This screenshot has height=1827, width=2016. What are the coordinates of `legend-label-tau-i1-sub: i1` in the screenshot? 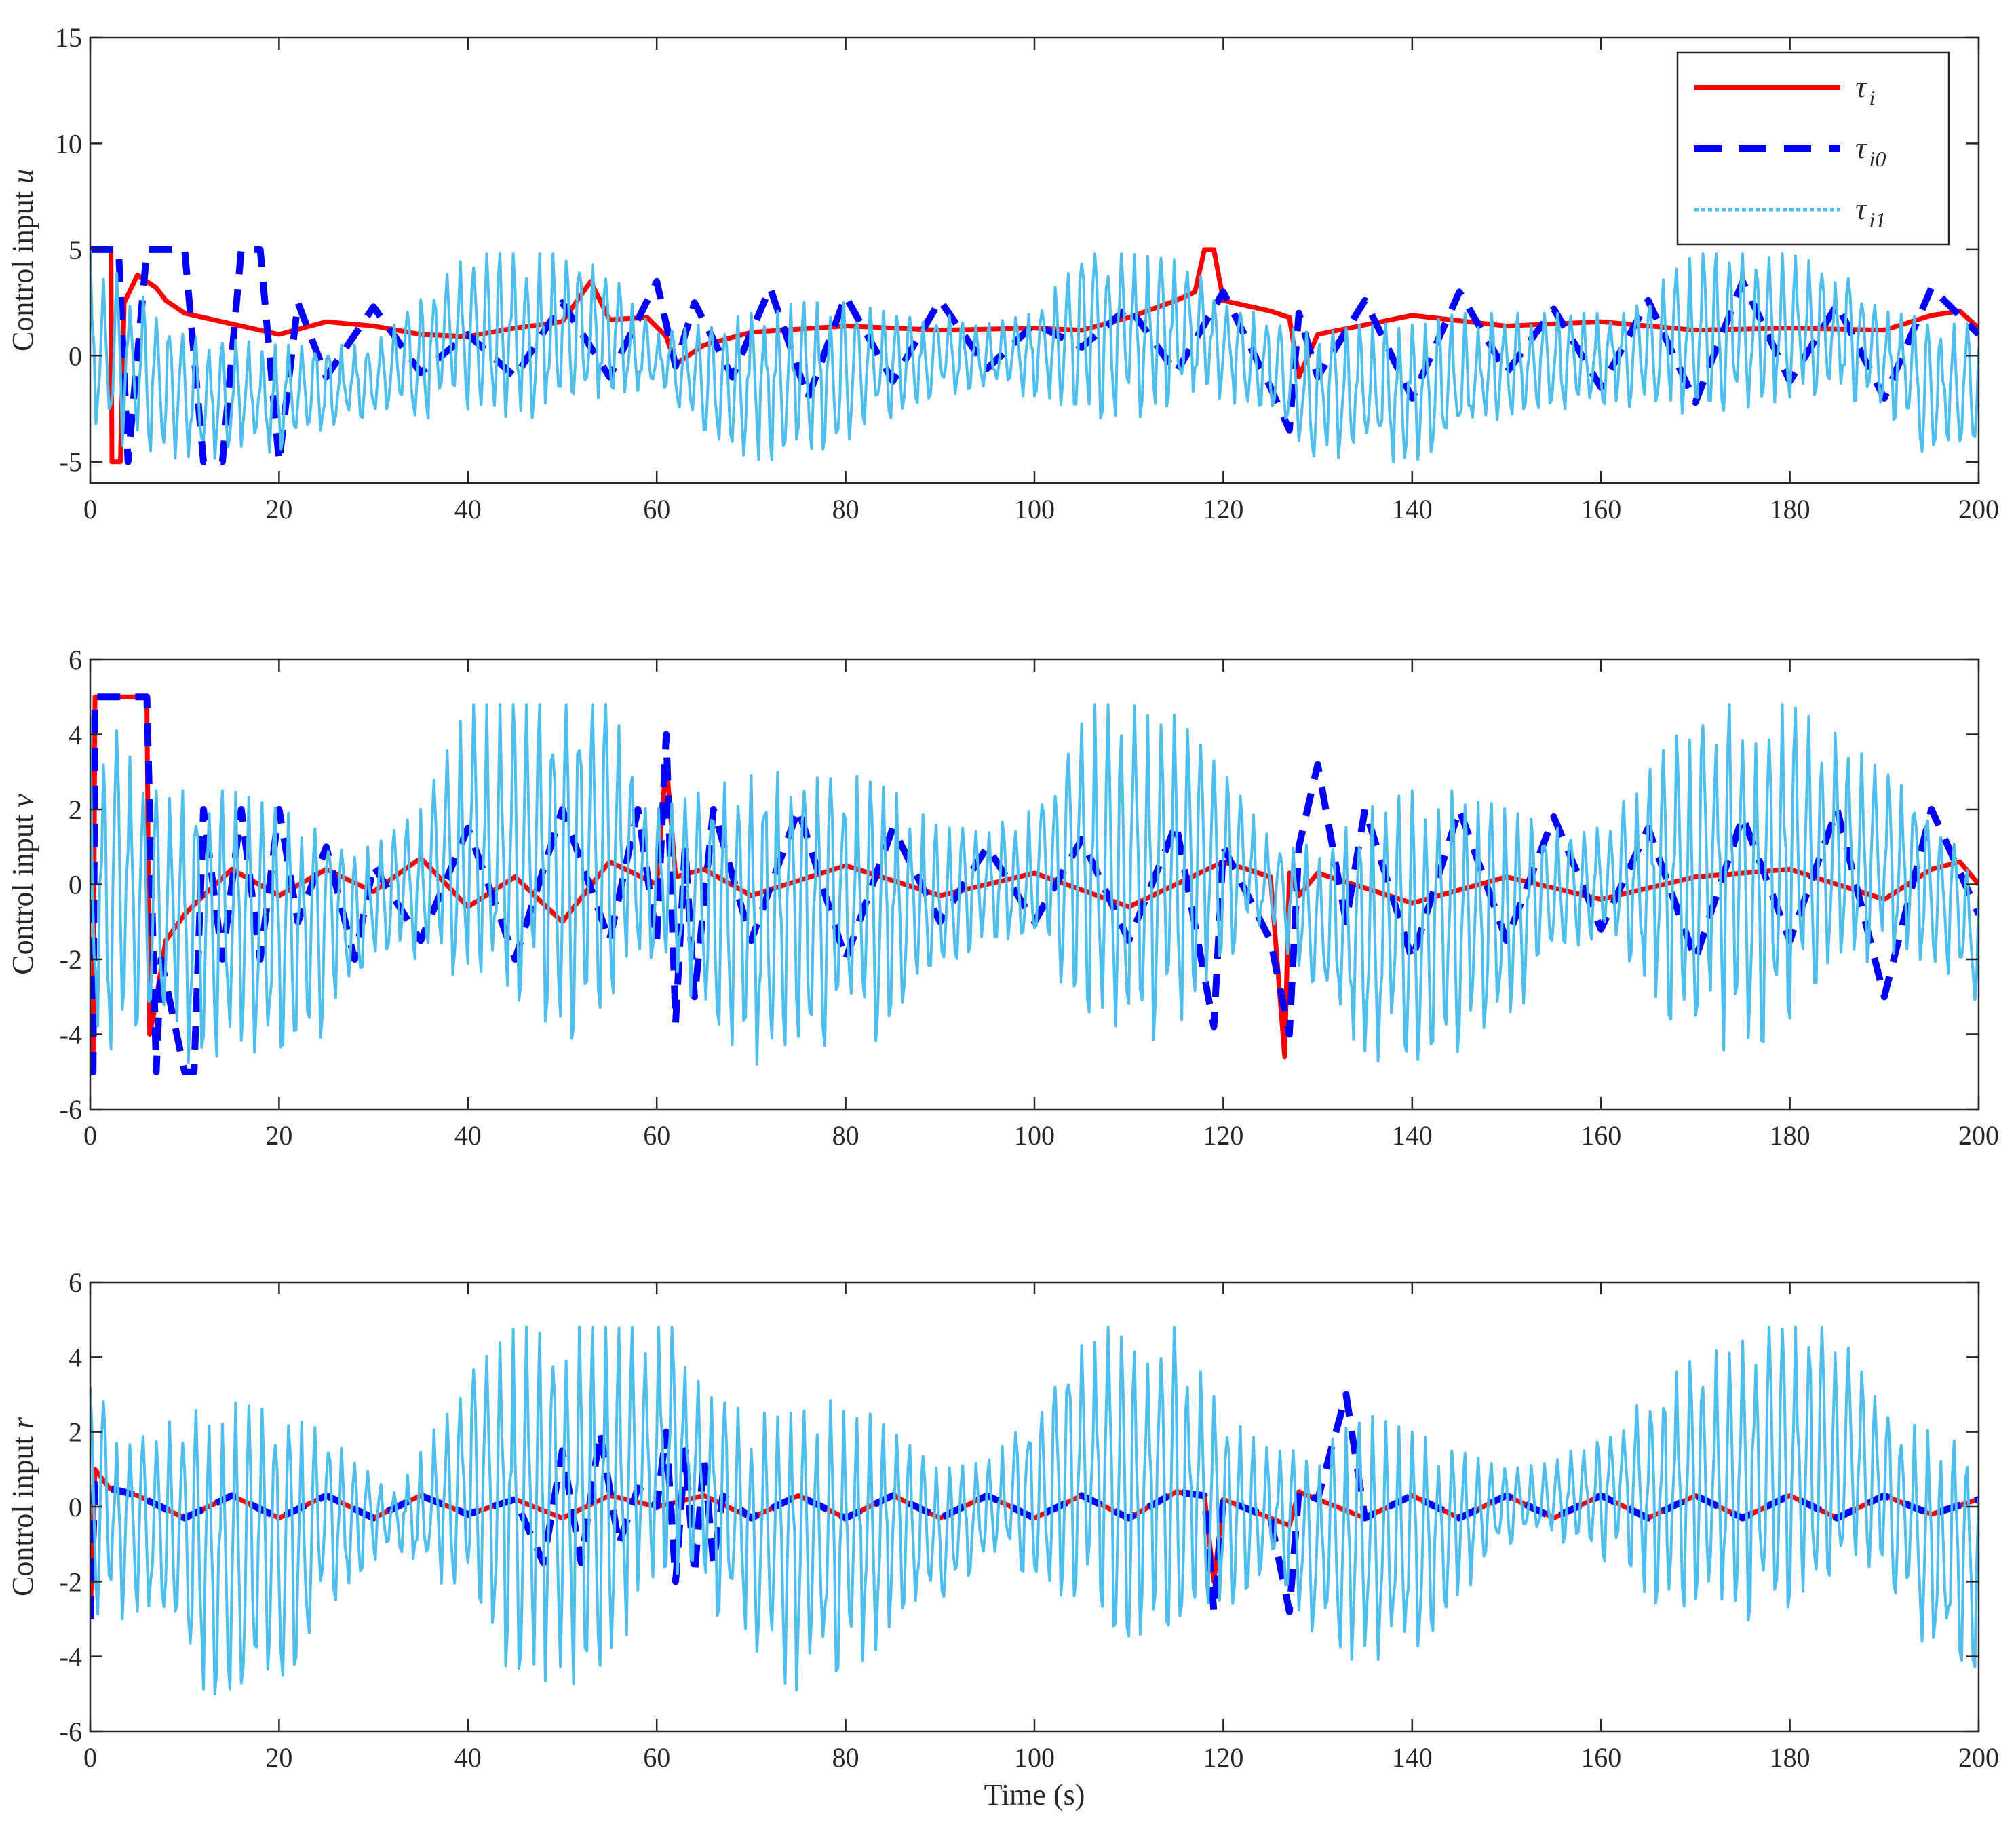 It's located at (1878, 220).